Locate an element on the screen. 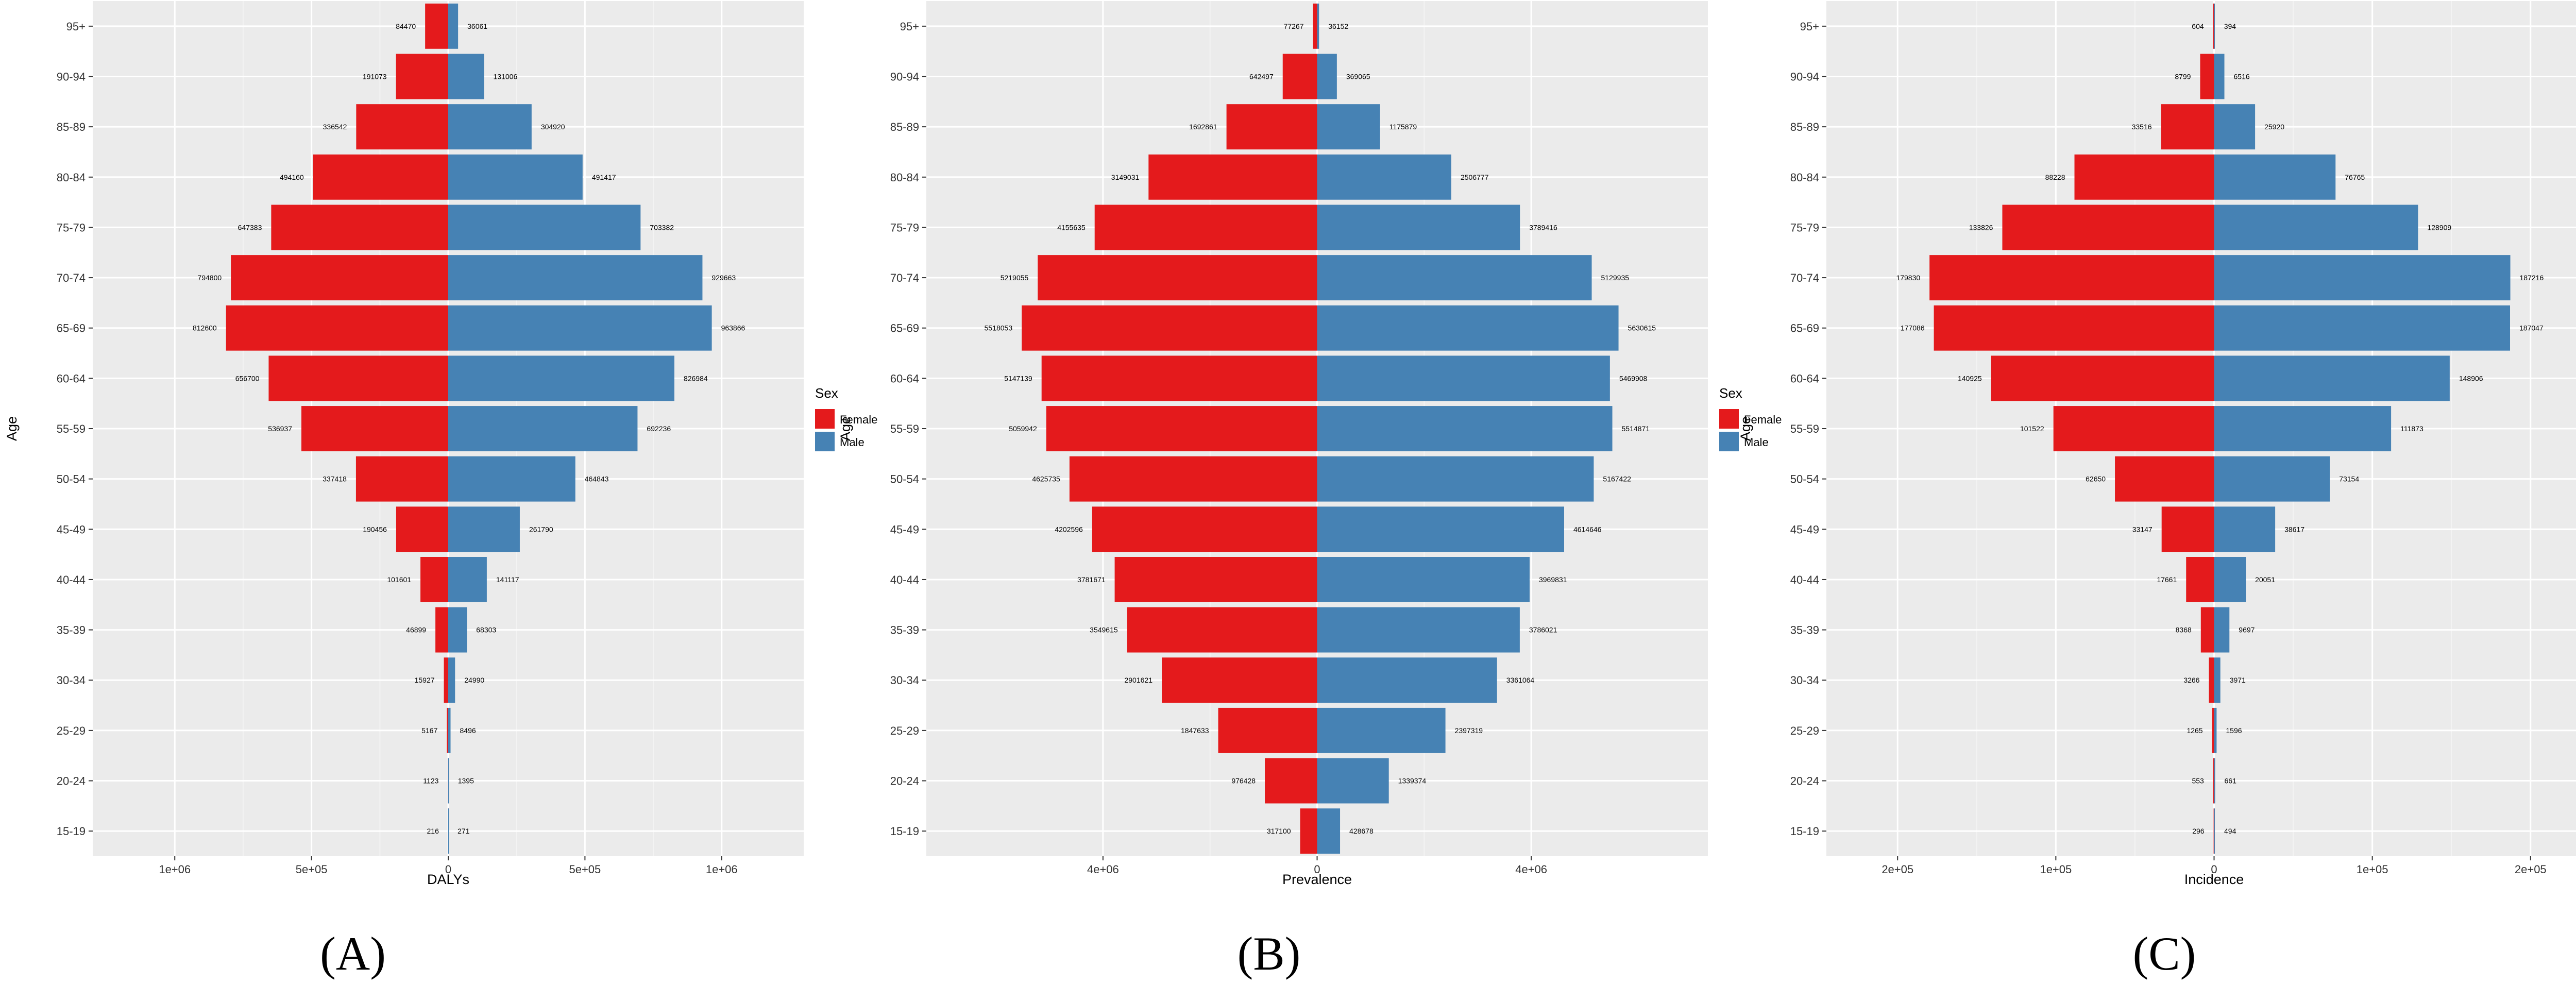 The width and height of the screenshot is (2576, 984). data-label-female: 794800 is located at coordinates (209, 278).